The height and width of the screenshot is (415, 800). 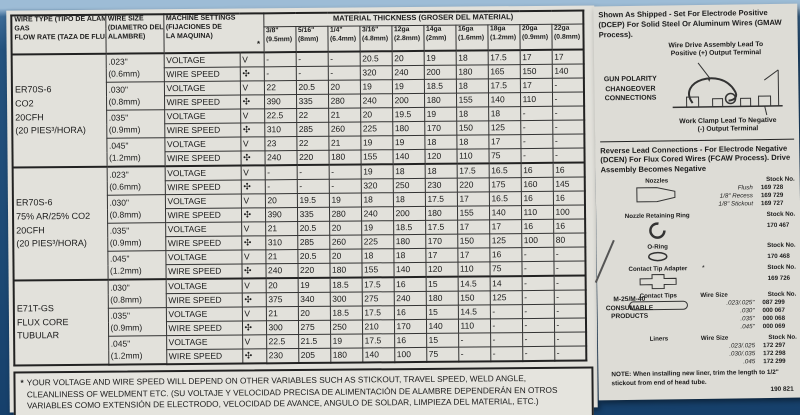 I want to click on setting-value-cell: 155, so click(x=376, y=157).